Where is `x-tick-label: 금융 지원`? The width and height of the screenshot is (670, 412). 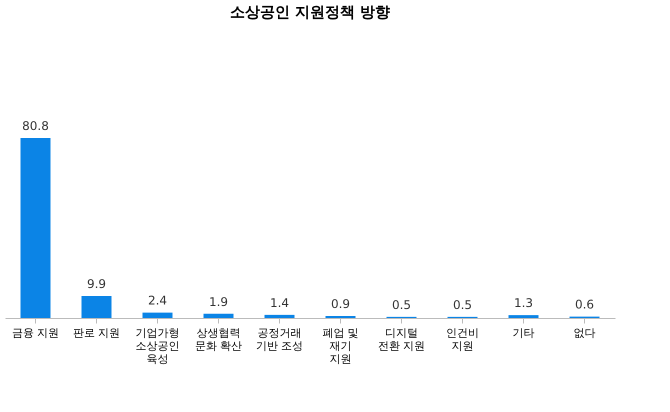 x-tick-label: 금융 지원 is located at coordinates (36, 333).